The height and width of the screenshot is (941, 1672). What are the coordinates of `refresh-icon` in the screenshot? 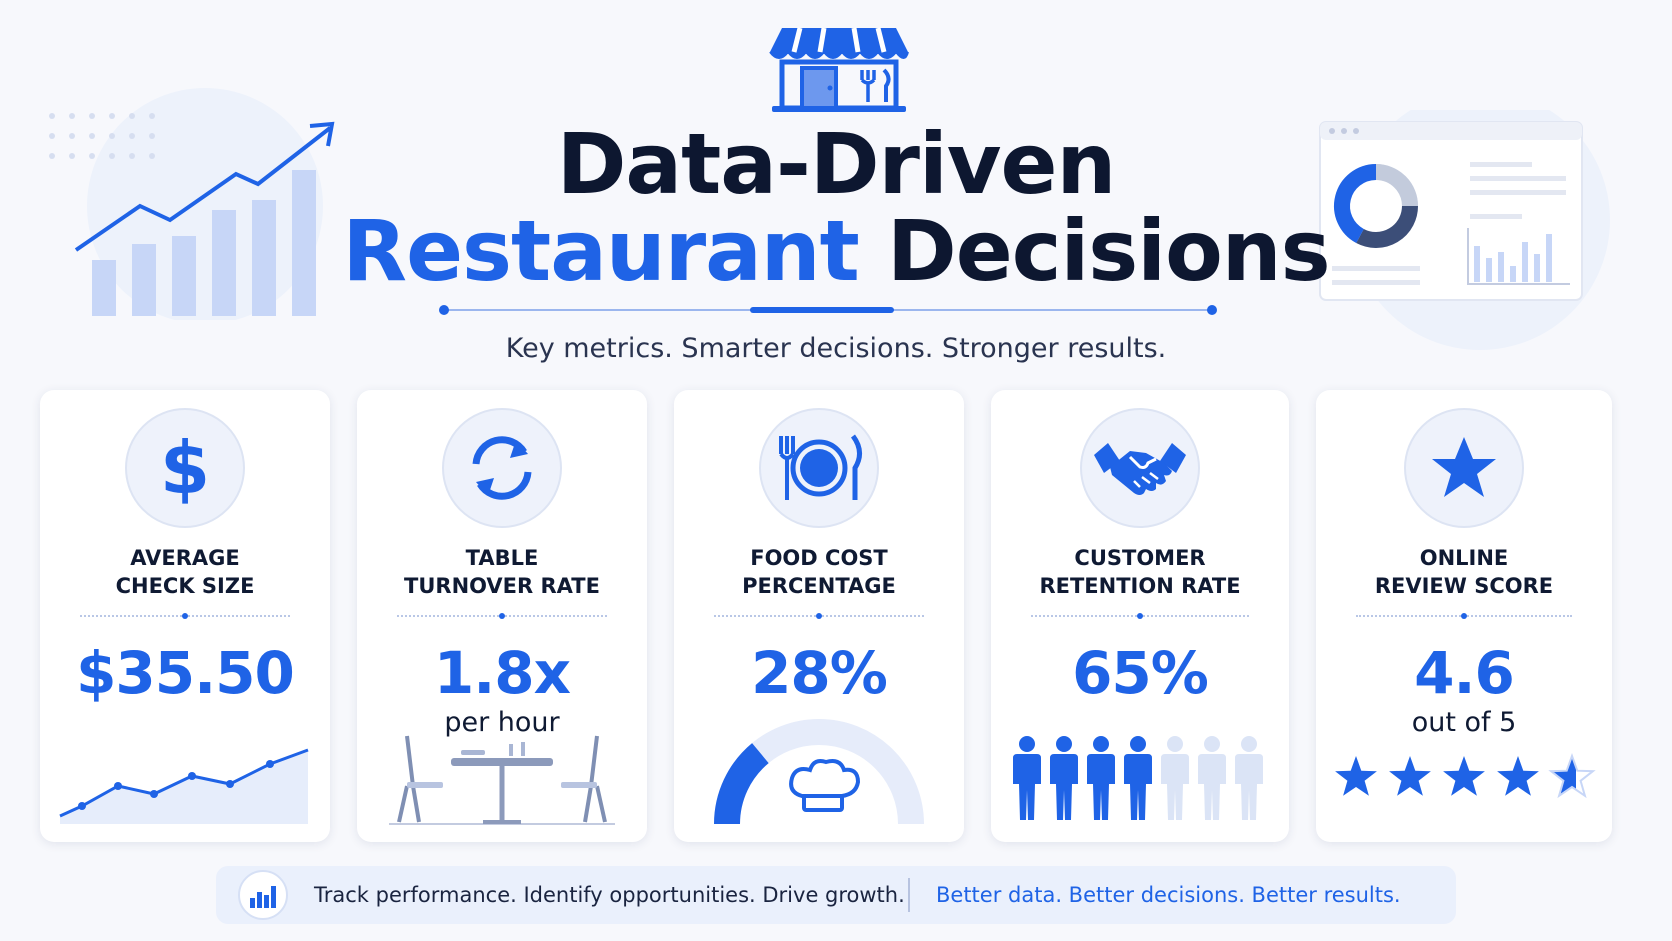 It's located at (502, 468).